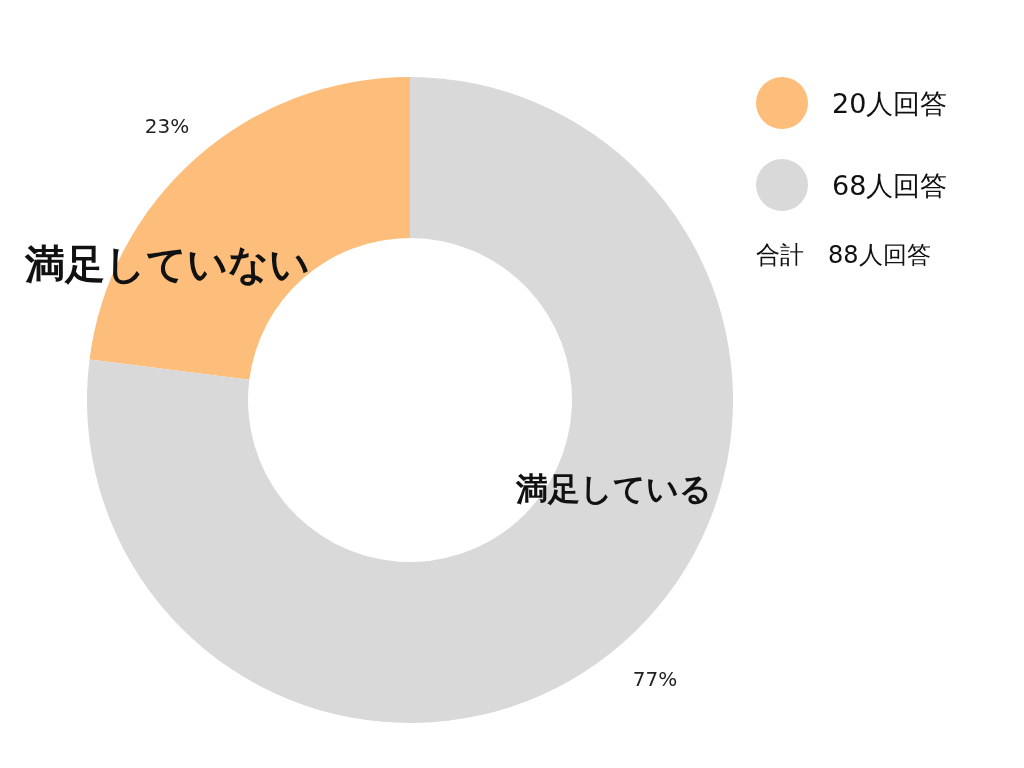 This screenshot has width=1024, height=768. I want to click on text: 満足していない, so click(167, 264).